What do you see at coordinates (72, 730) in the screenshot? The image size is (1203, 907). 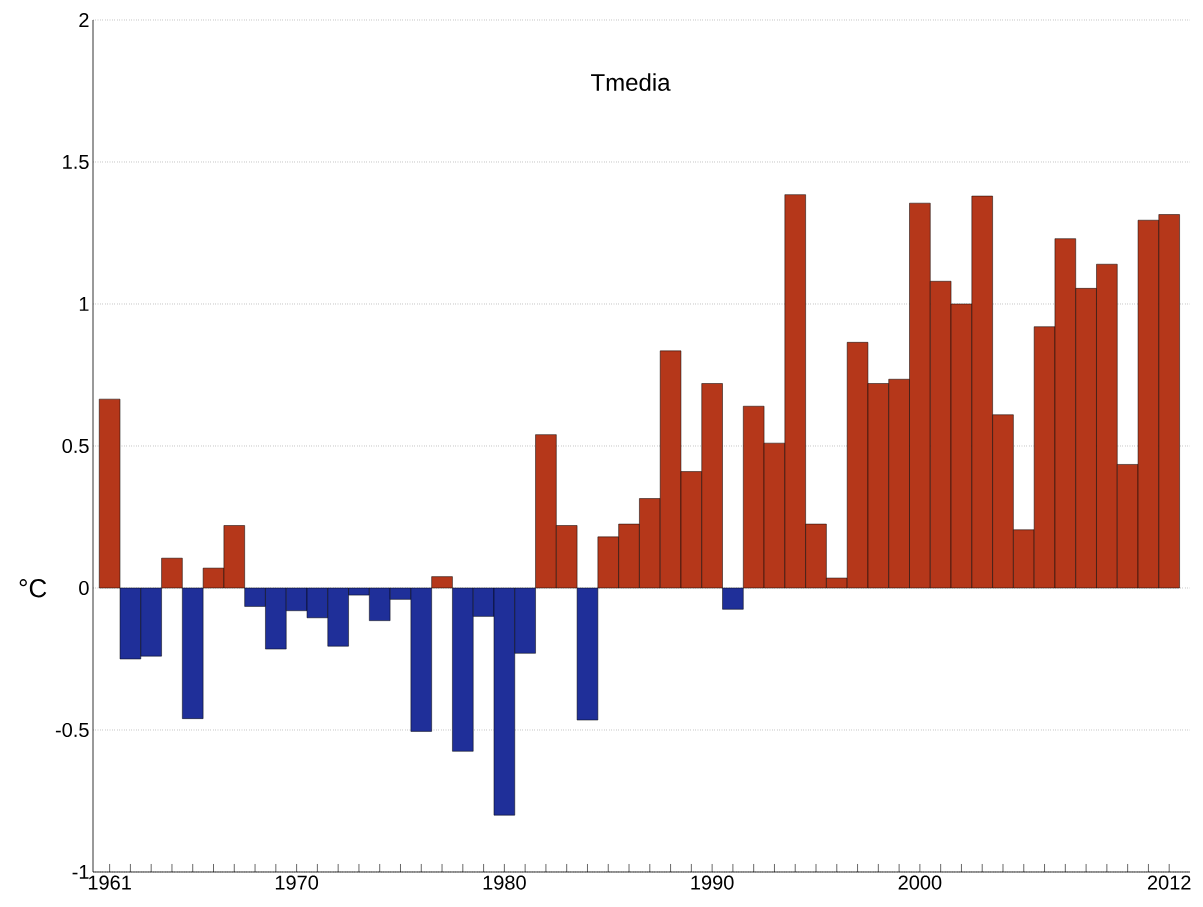 I see `y-tick-label: -0.5` at bounding box center [72, 730].